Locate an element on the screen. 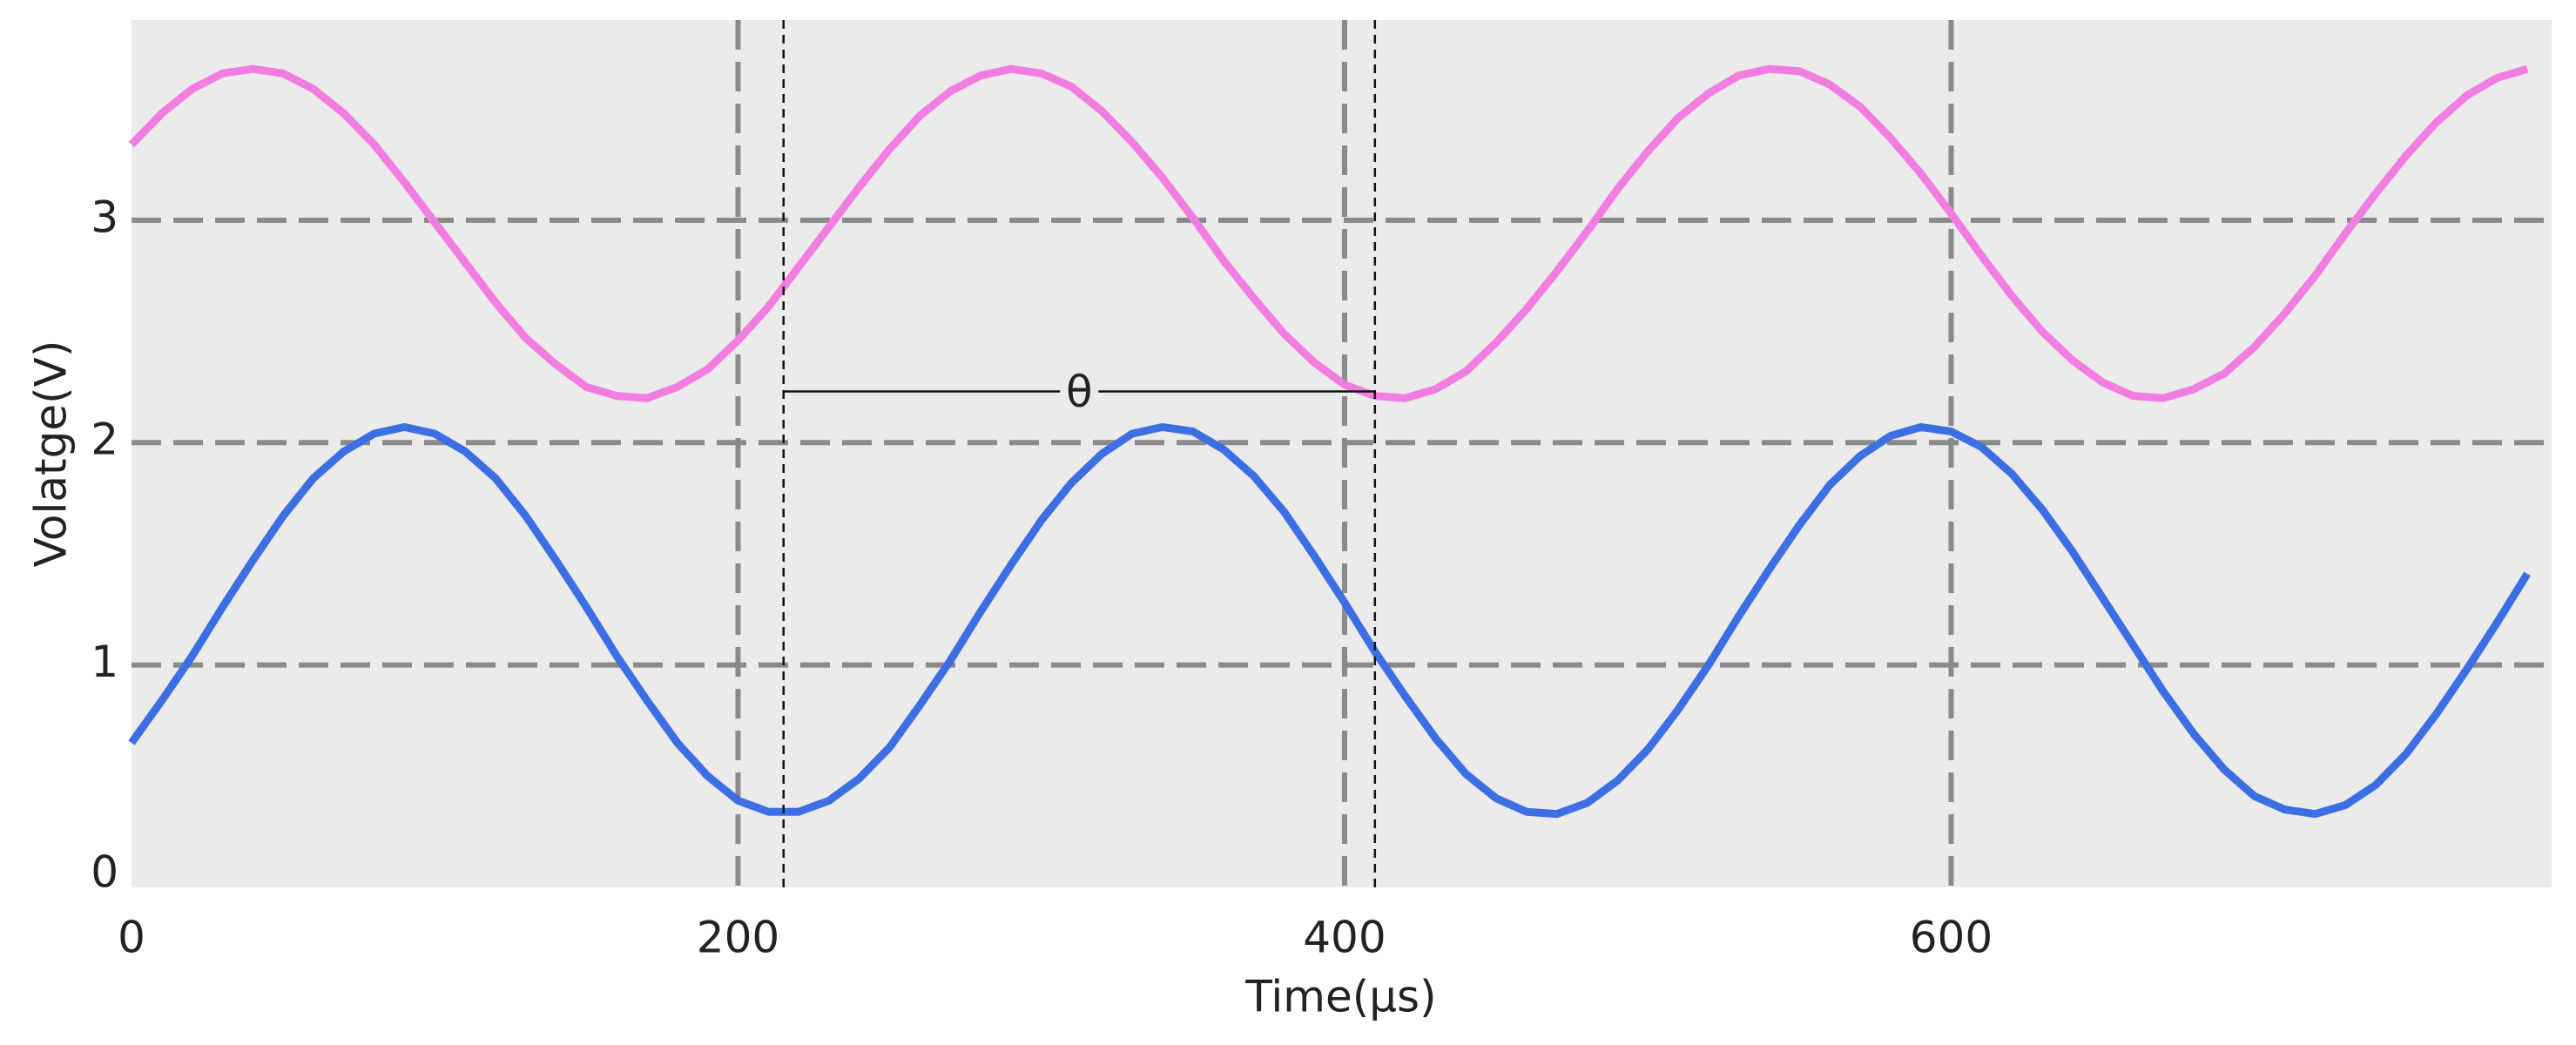  x-tick-label: 400 is located at coordinates (1344, 938).